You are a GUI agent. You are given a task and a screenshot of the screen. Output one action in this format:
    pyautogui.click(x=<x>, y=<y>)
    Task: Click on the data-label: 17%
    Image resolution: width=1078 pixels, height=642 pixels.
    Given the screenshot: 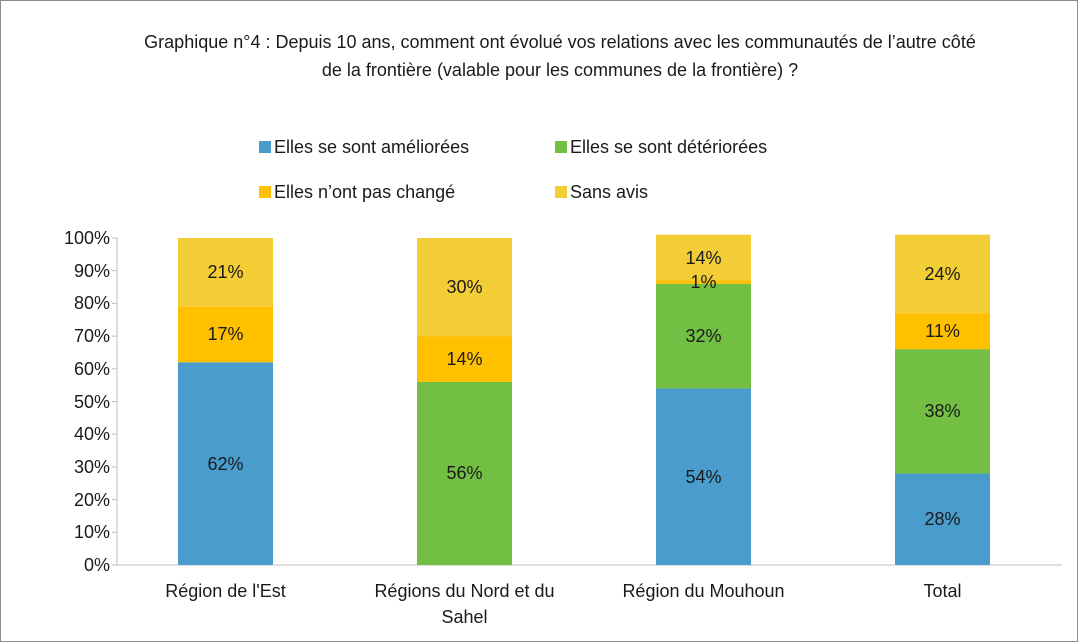 What is the action you would take?
    pyautogui.click(x=225, y=334)
    